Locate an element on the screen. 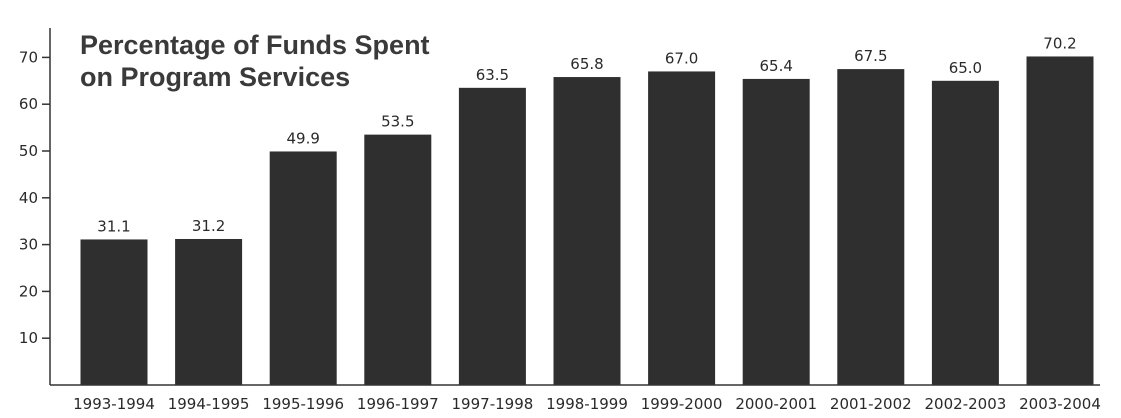 The width and height of the screenshot is (1121, 418). data-label: 31.1 is located at coordinates (113, 226).